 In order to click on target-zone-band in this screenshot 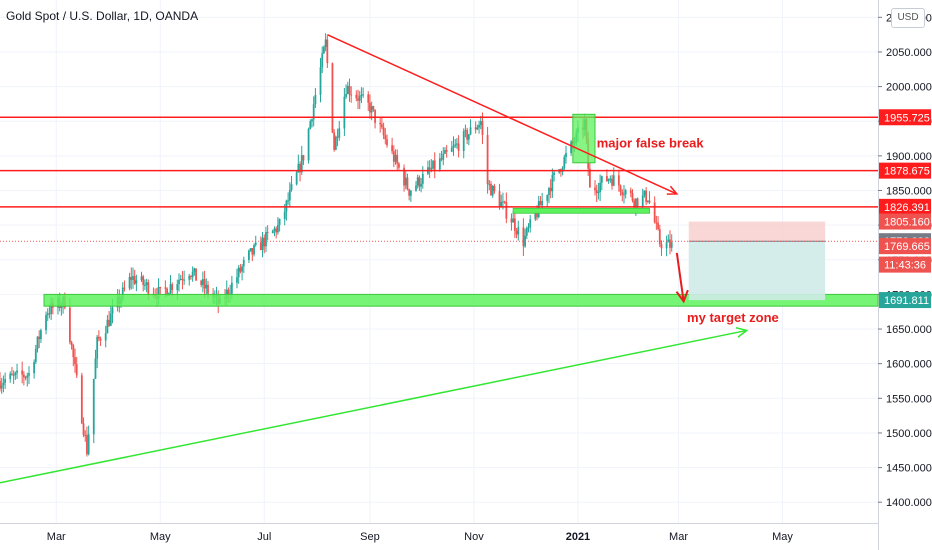, I will do `click(461, 300)`.